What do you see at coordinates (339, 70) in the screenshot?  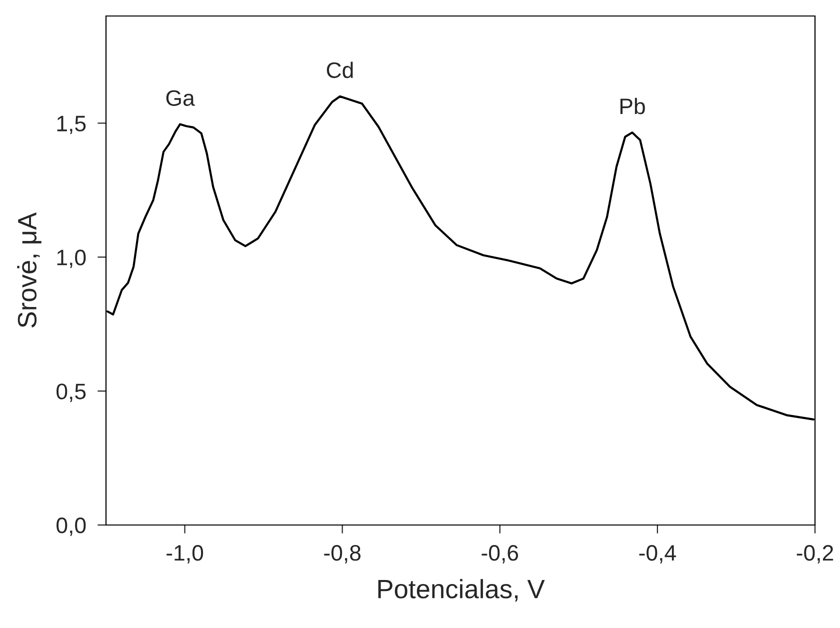 I see `annotation: Cd` at bounding box center [339, 70].